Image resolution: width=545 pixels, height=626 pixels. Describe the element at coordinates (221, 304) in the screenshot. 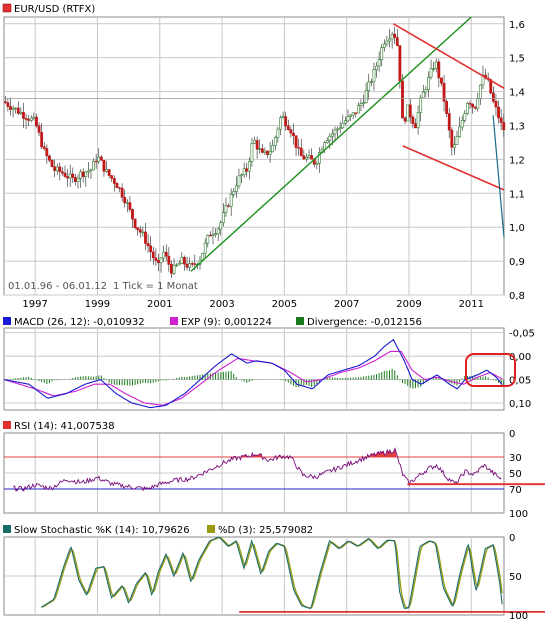

I see `price-x-tick-label: 2003` at that location.